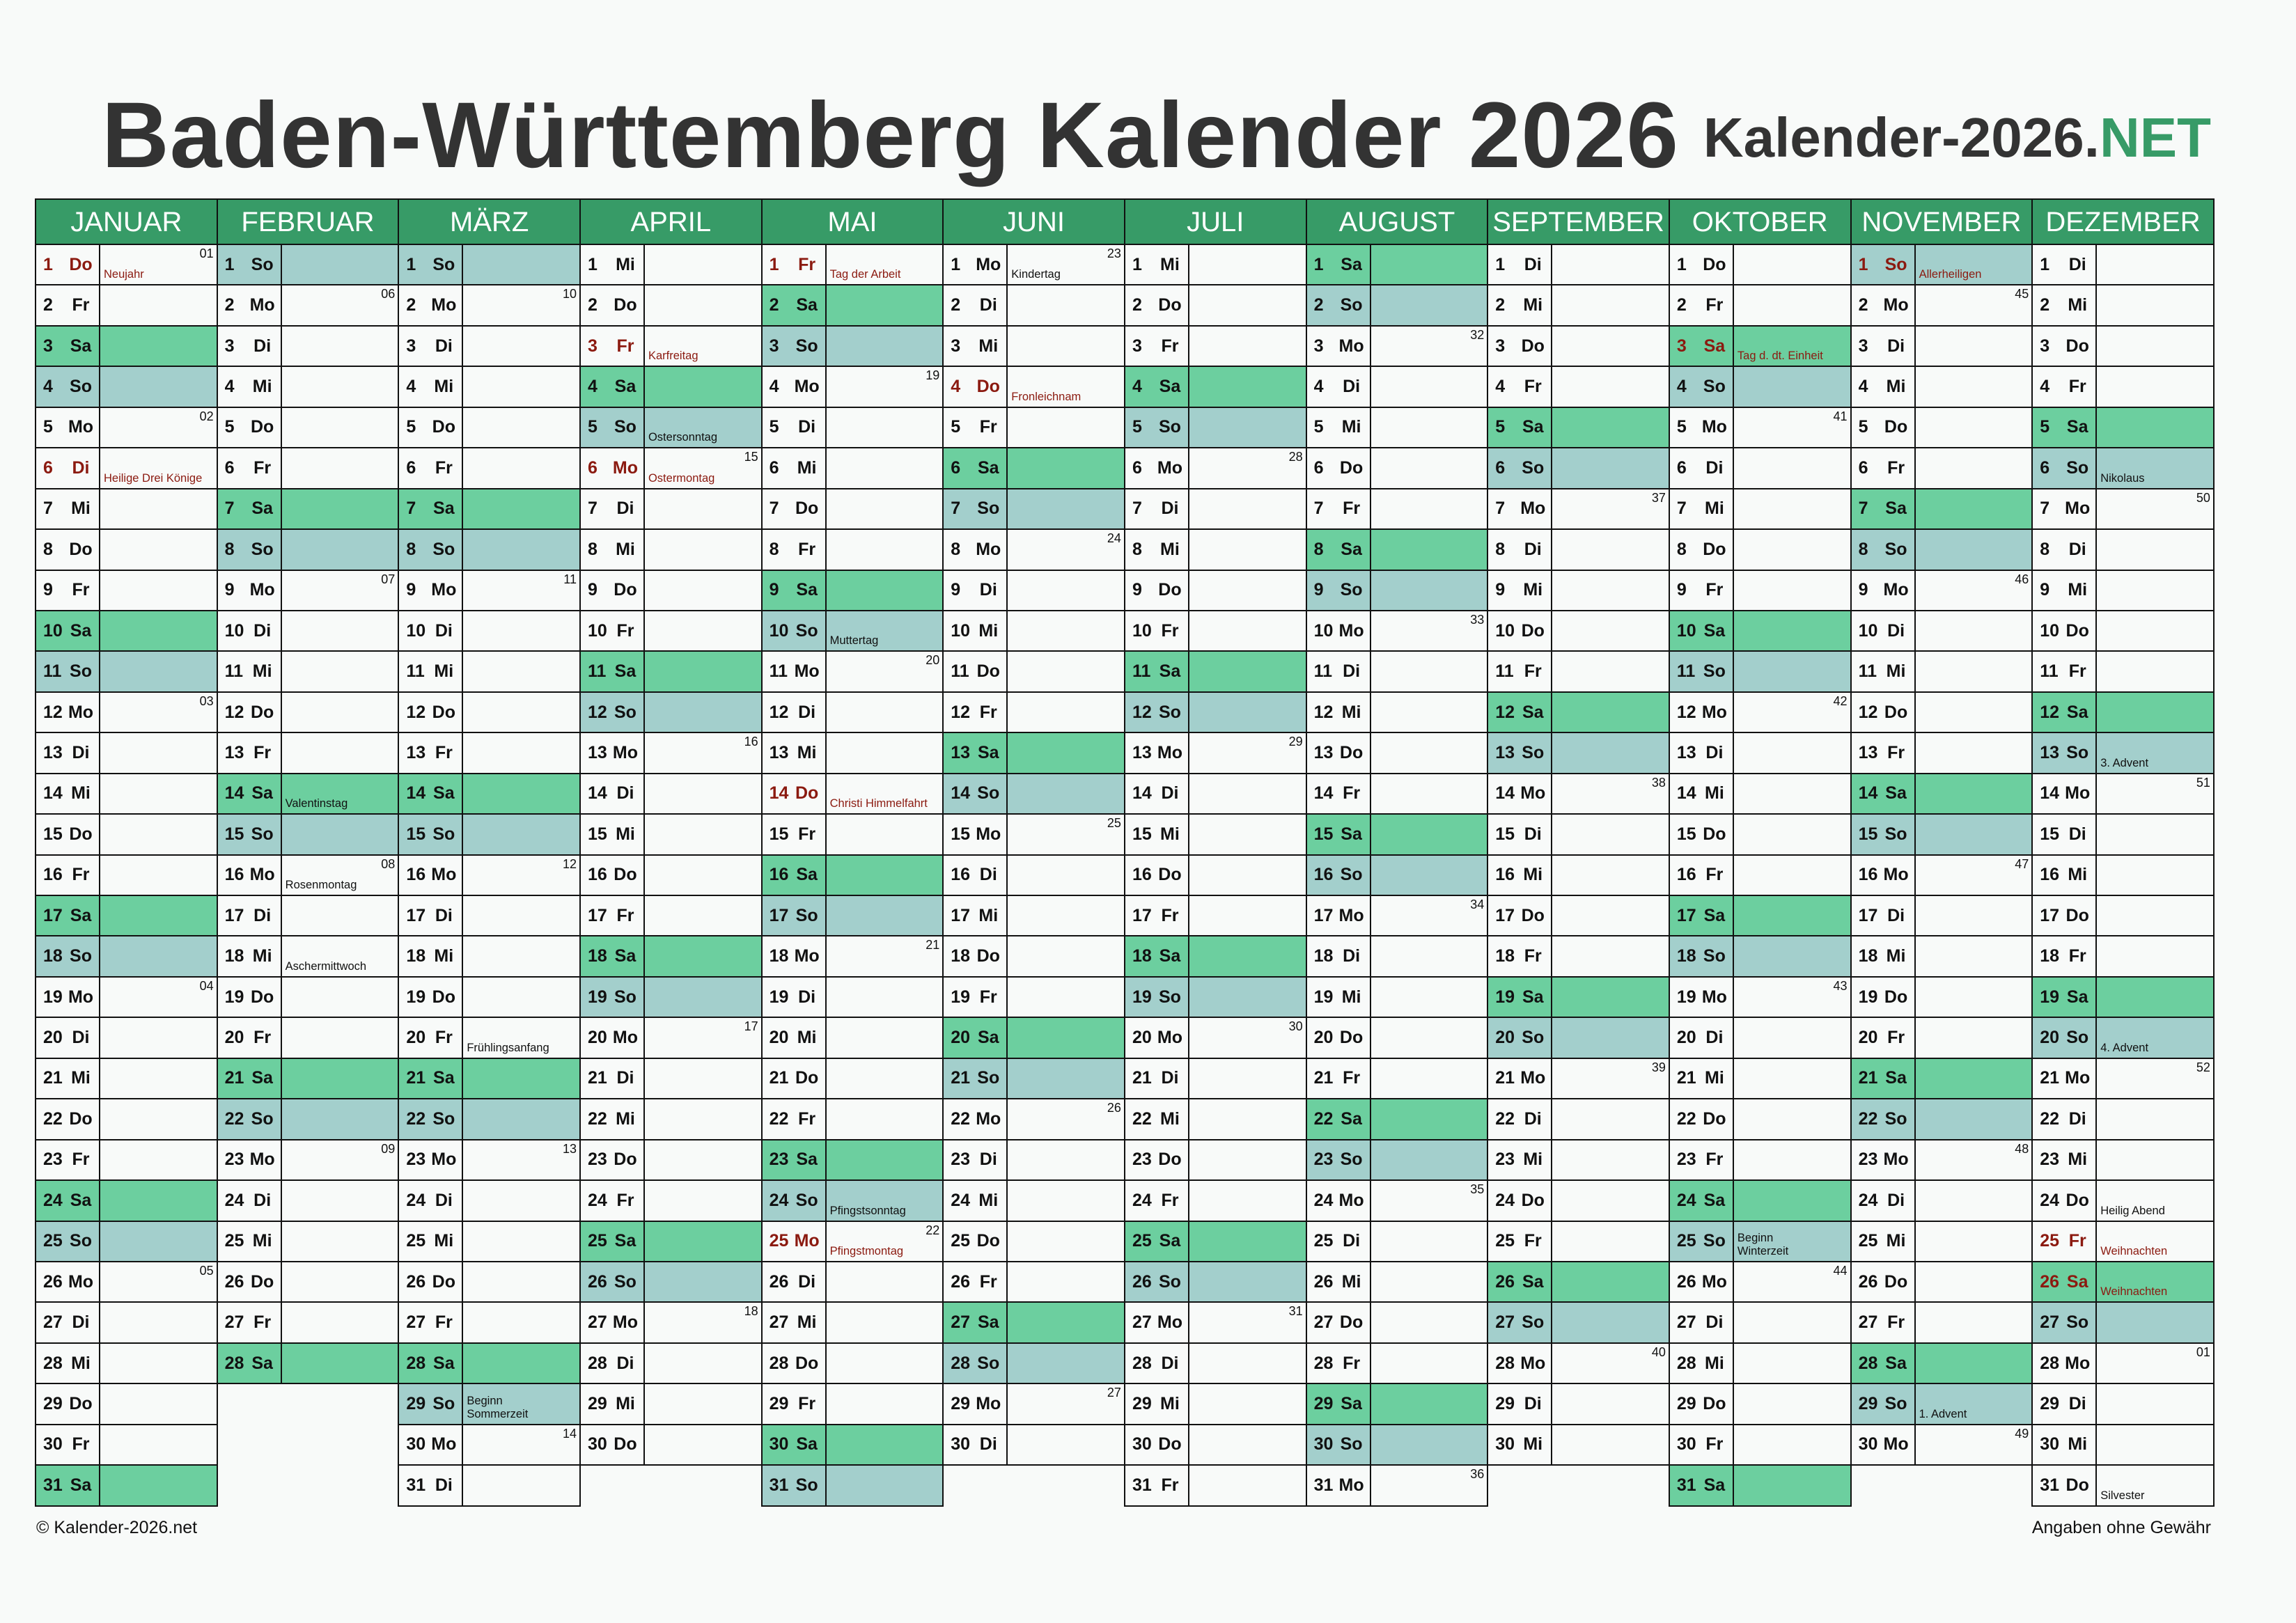 Image resolution: width=2296 pixels, height=1623 pixels. Describe the element at coordinates (1658, 497) in the screenshot. I see `week-number: 37` at that location.